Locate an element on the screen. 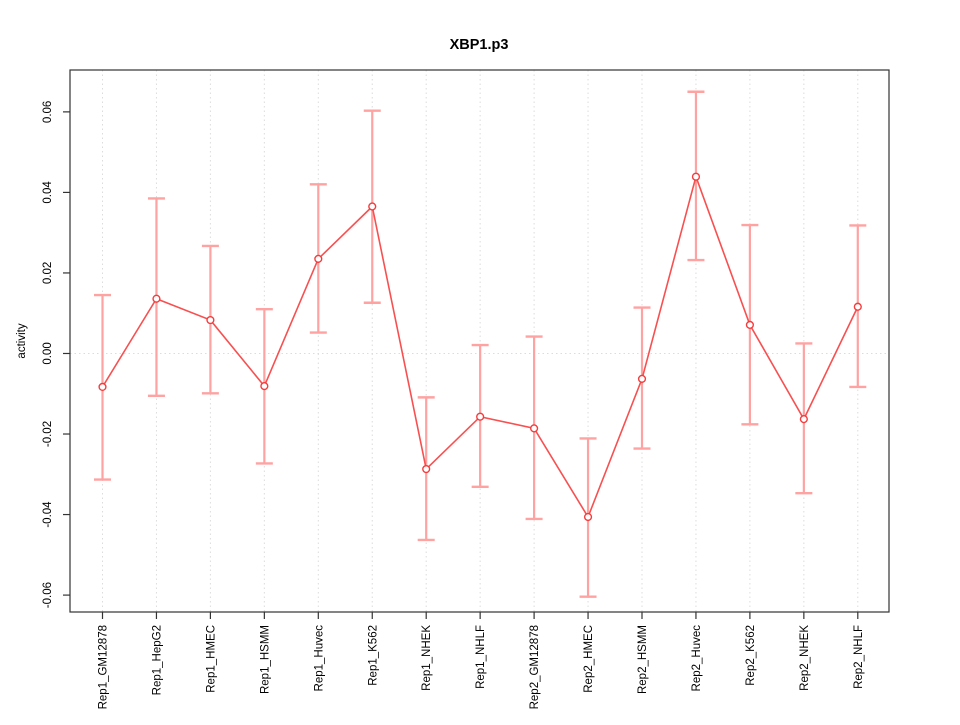 This screenshot has height=725, width=960. x-axis-category-label: Rep1_Huvec is located at coordinates (319, 658).